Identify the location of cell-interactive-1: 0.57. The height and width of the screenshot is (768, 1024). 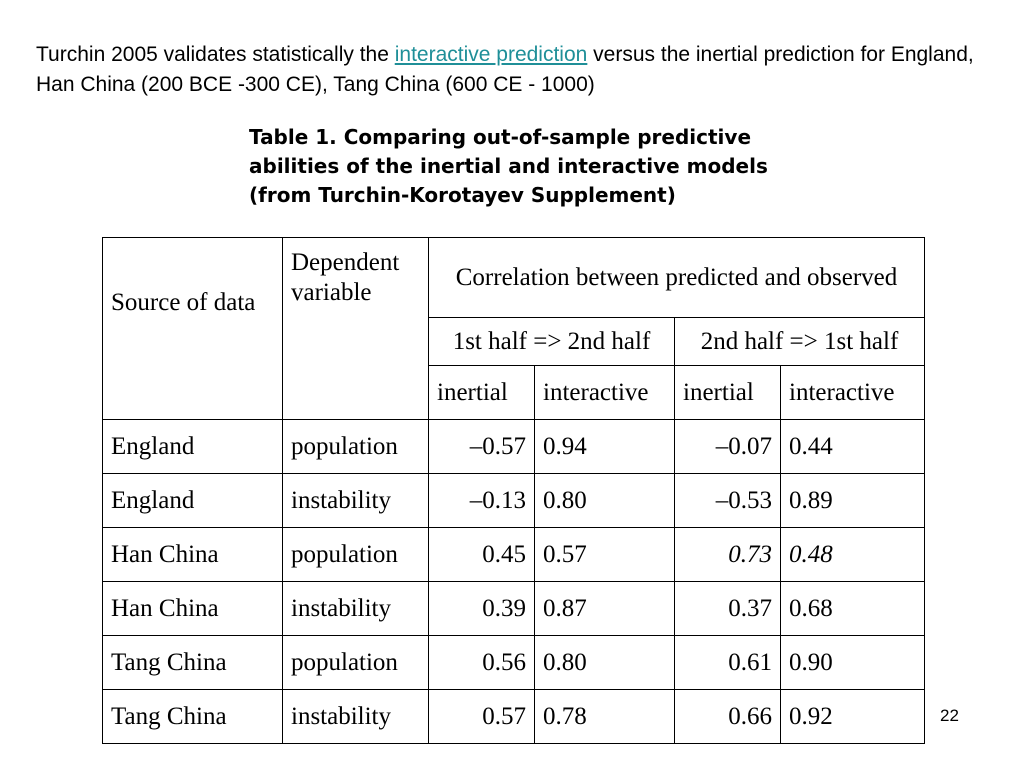
(604, 554).